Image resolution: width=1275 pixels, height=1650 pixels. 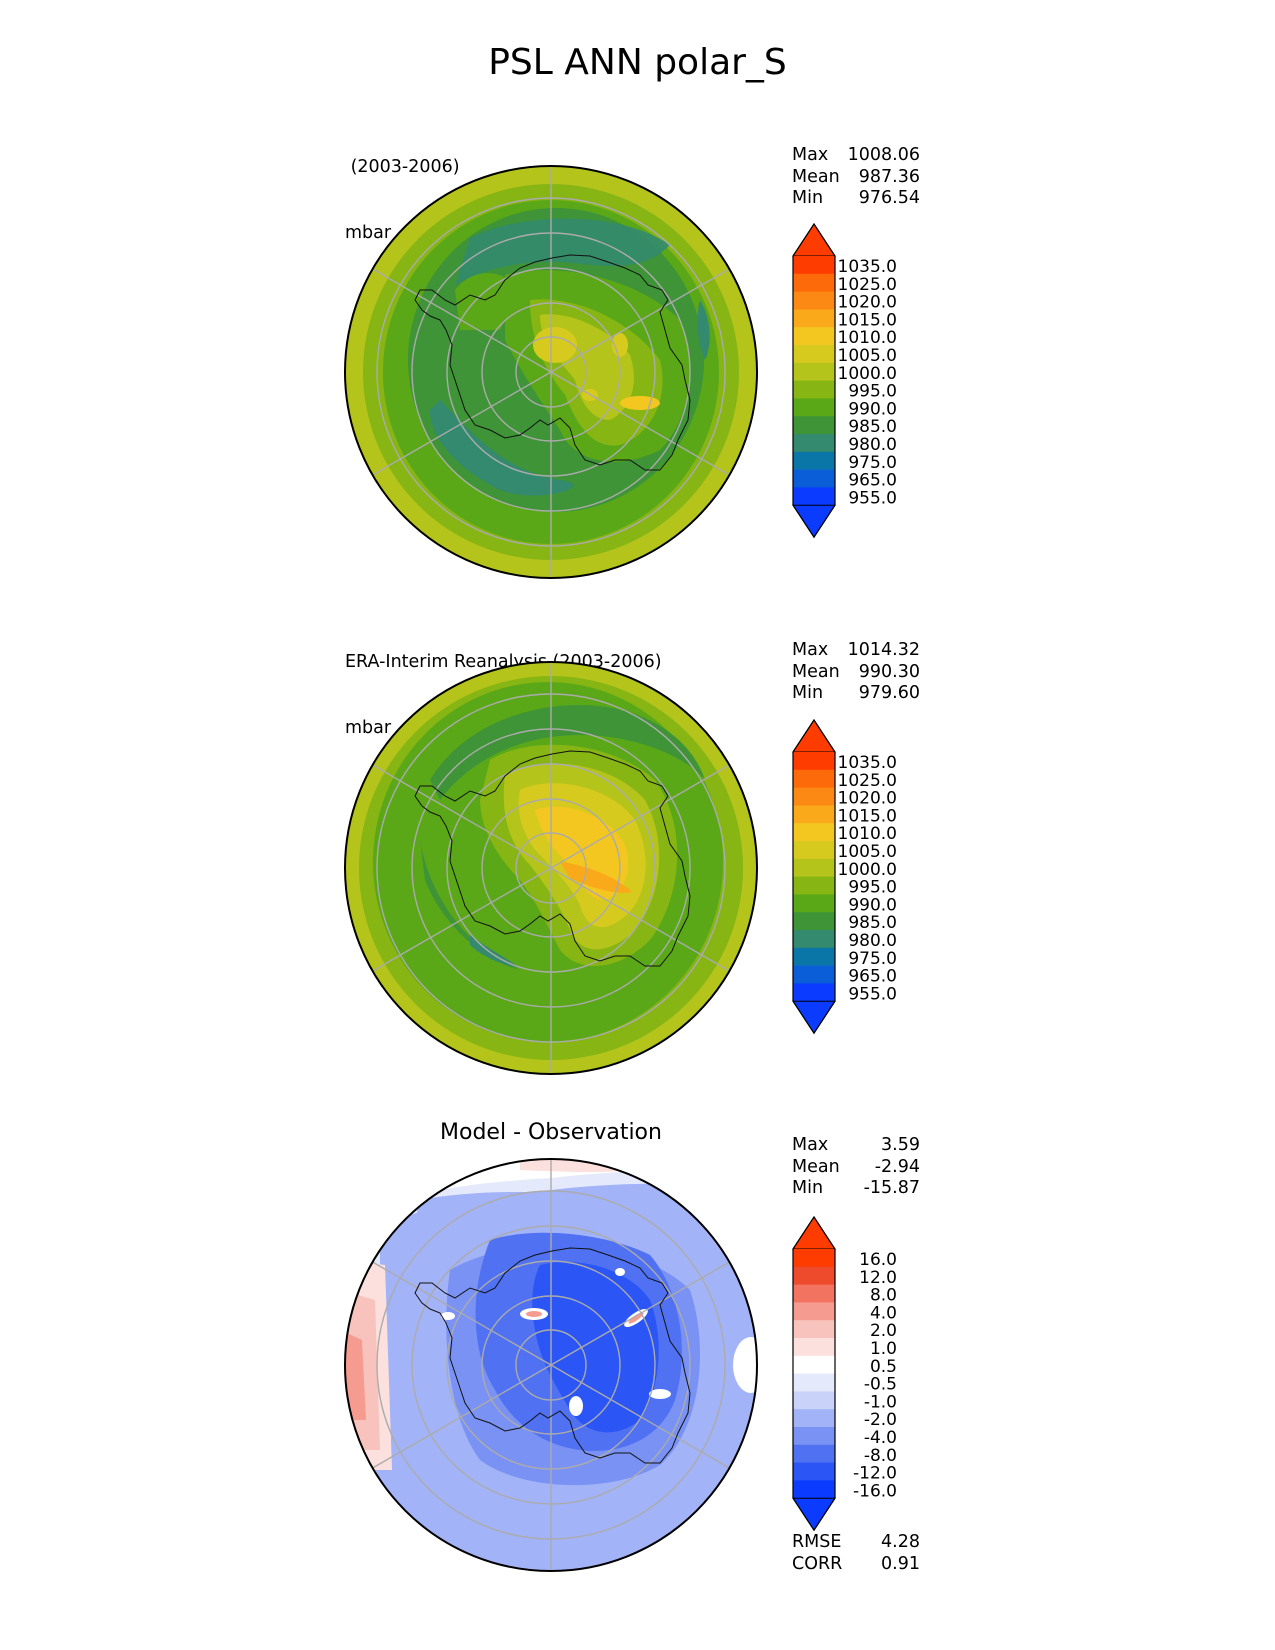 What do you see at coordinates (867, 374) in the screenshot?
I see `model-colorbar-tick-label: 1000.0` at bounding box center [867, 374].